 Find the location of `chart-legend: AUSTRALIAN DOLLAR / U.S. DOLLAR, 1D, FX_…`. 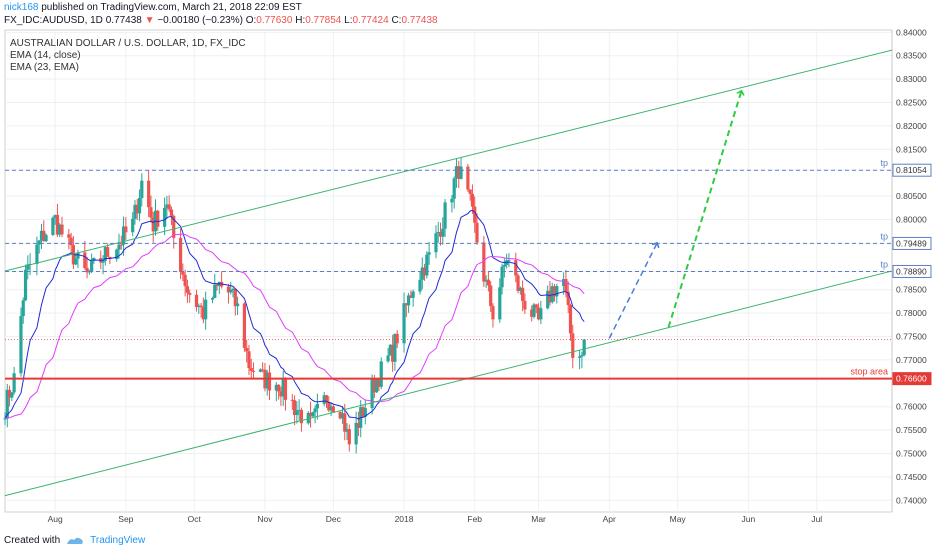

chart-legend: AUSTRALIAN DOLLAR / U.S. DOLLAR, 1D, FX_… is located at coordinates (128, 56).